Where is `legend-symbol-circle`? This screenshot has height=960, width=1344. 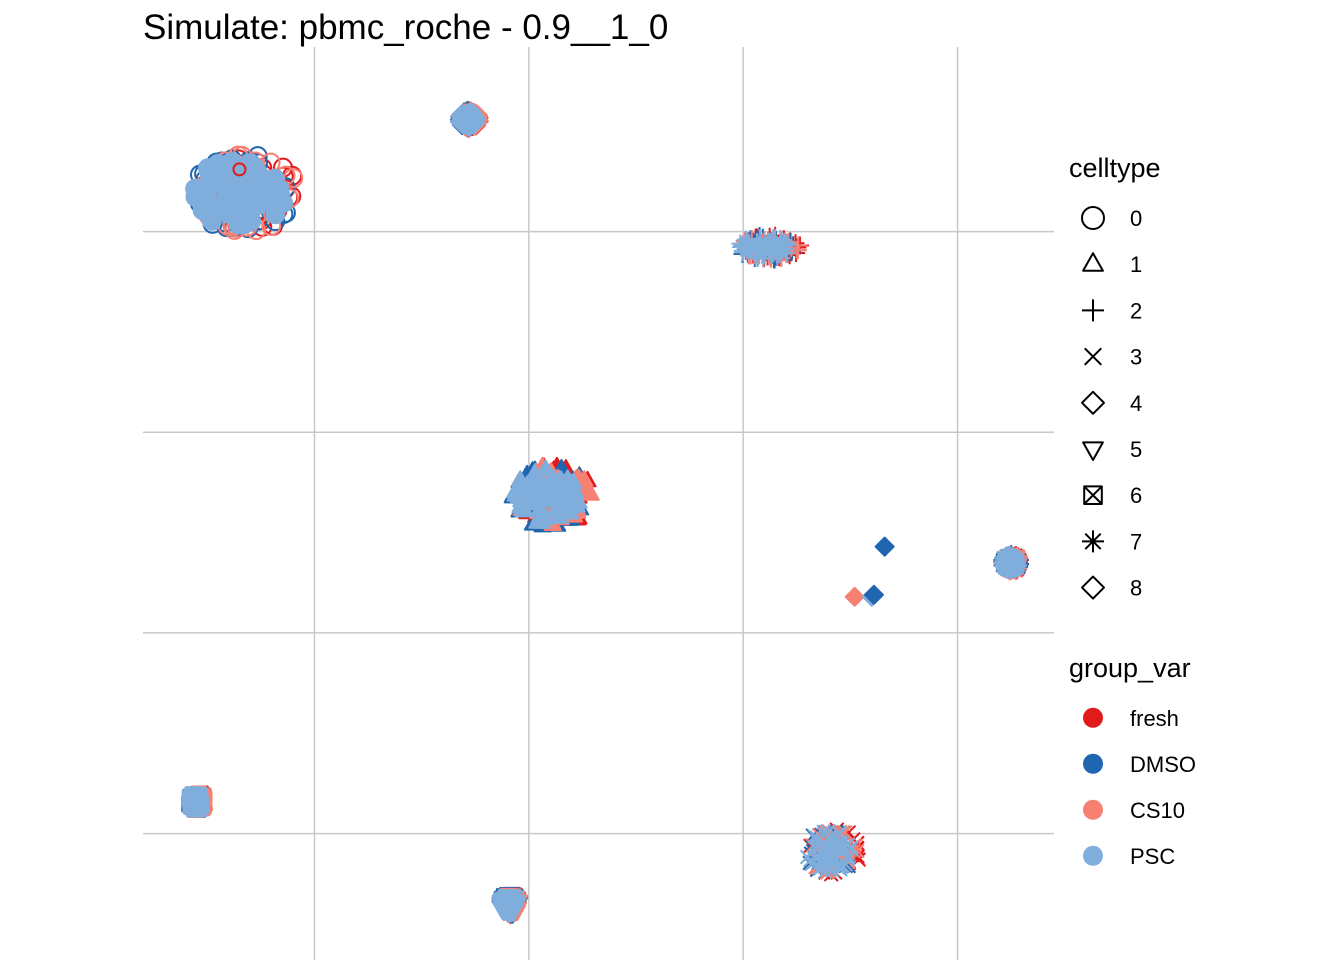 legend-symbol-circle is located at coordinates (1093, 218).